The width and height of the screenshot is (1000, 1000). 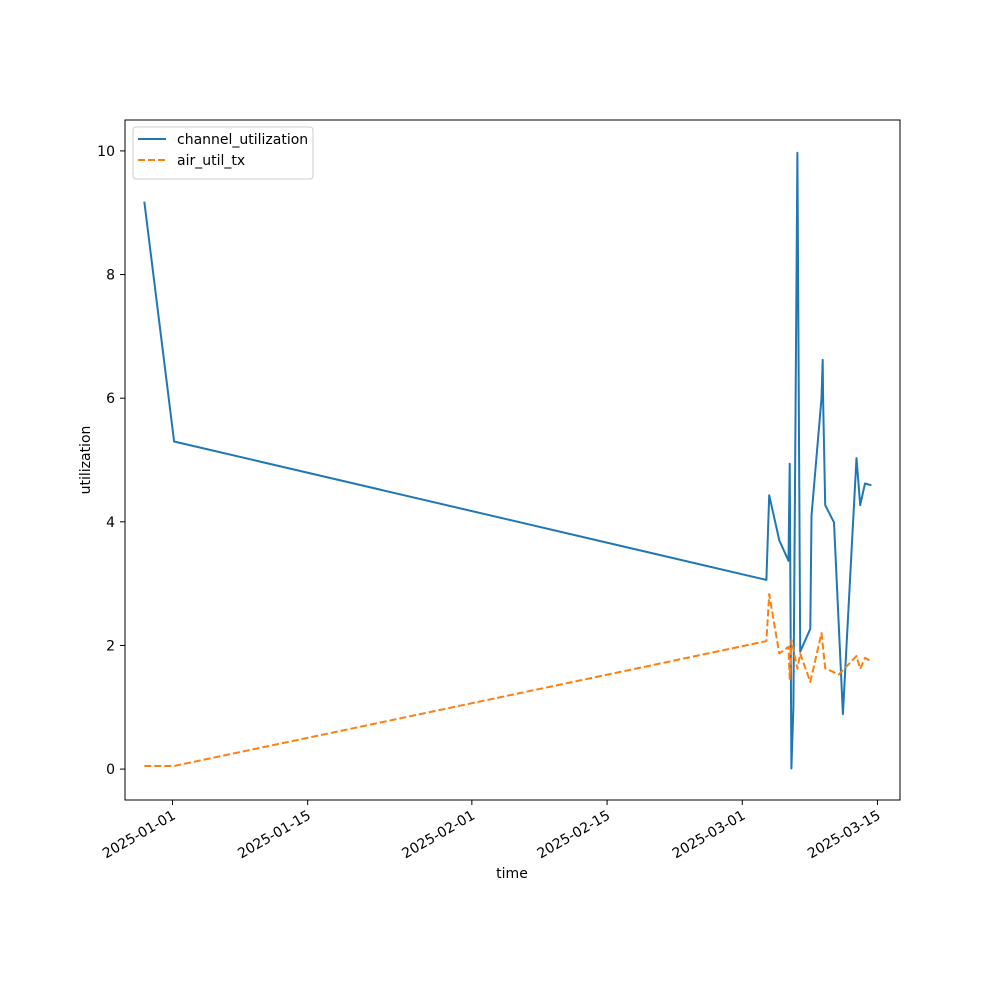 What do you see at coordinates (110, 523) in the screenshot?
I see `y-tick-label: 4` at bounding box center [110, 523].